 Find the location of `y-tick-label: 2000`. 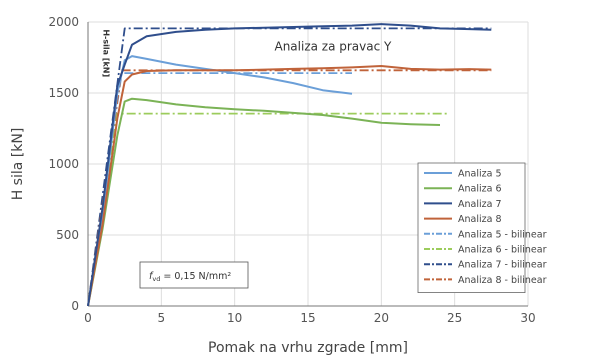

y-tick-label: 2000 is located at coordinates (63, 22).